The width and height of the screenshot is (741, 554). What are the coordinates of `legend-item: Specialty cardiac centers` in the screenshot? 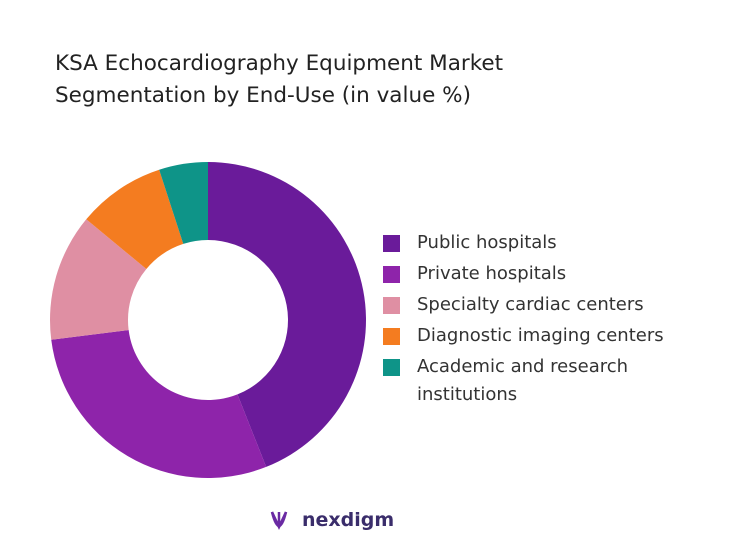 It's located at (545, 305).